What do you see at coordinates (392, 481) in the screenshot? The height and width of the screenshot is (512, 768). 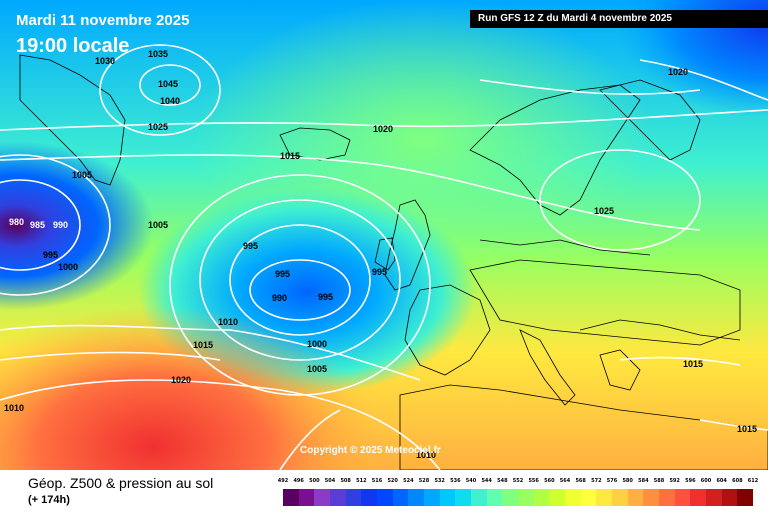 I see `scale-label: 520` at bounding box center [392, 481].